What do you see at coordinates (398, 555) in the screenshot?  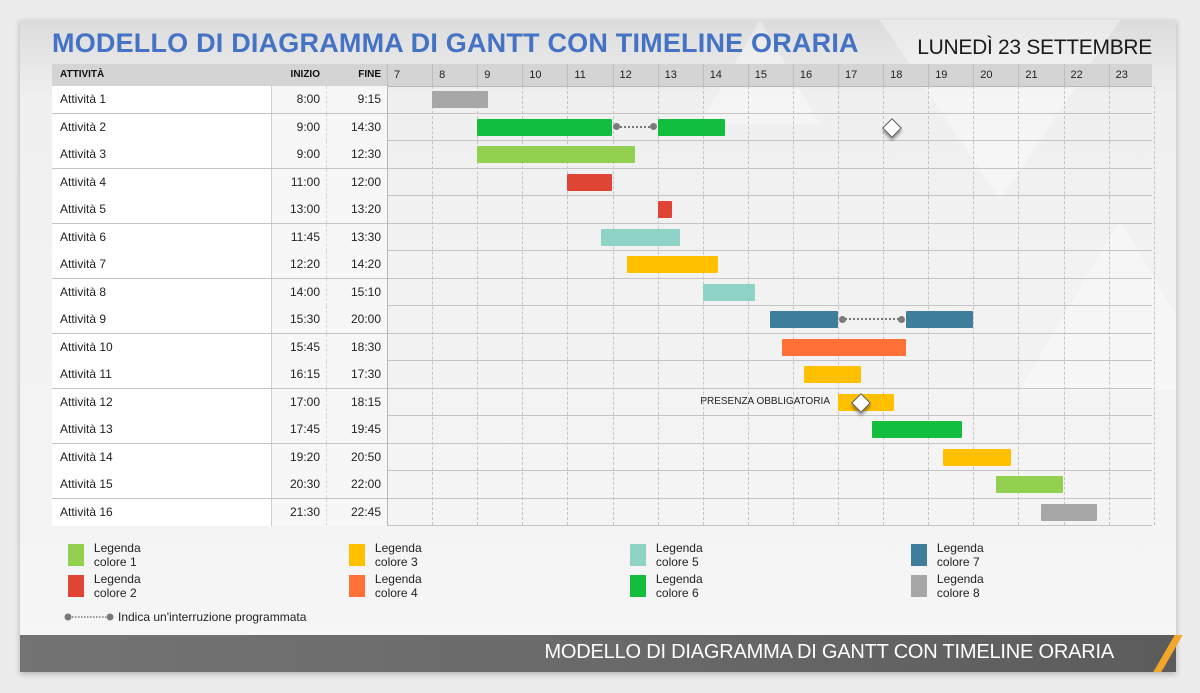 I see `legend-label: Legenda colore 3` at bounding box center [398, 555].